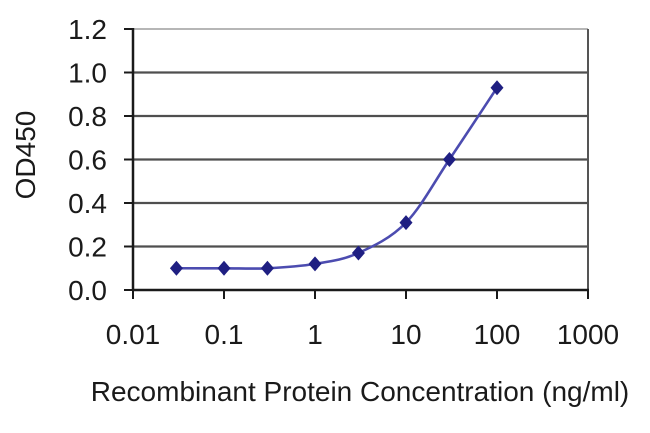 The image size is (650, 433). Describe the element at coordinates (87, 29) in the screenshot. I see `y-tick-label: 1.2` at that location.